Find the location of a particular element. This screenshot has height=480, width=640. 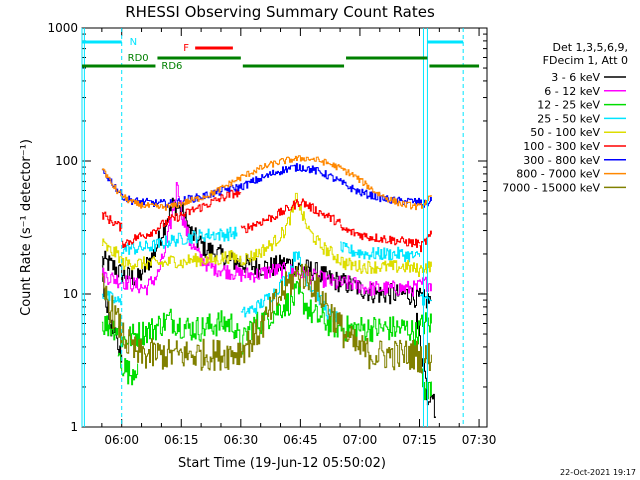

rd6-flag-label: RD6 is located at coordinates (171, 66).